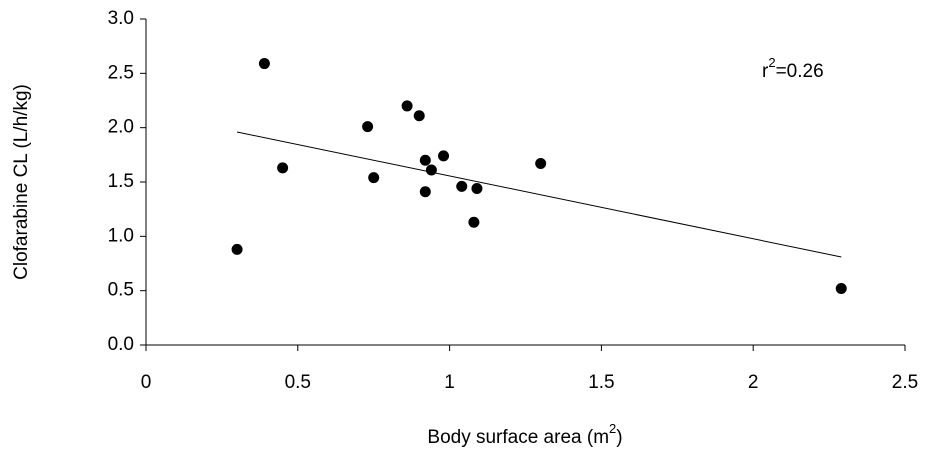 The image size is (927, 455). I want to click on x-axis-label-sup: 2, so click(612, 428).